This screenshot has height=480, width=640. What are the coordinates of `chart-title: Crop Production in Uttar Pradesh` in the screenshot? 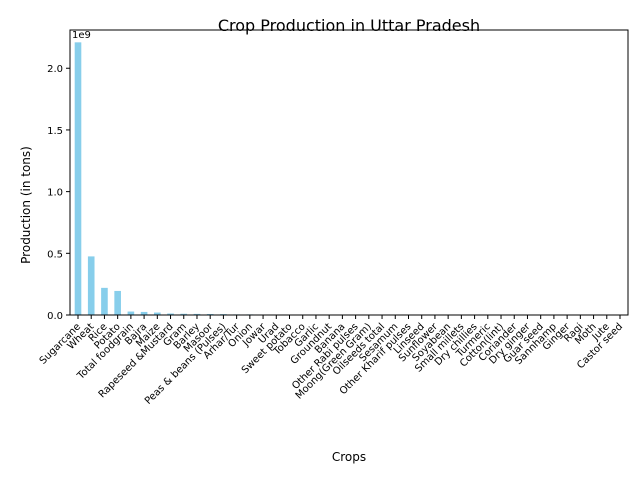 It's located at (349, 25).